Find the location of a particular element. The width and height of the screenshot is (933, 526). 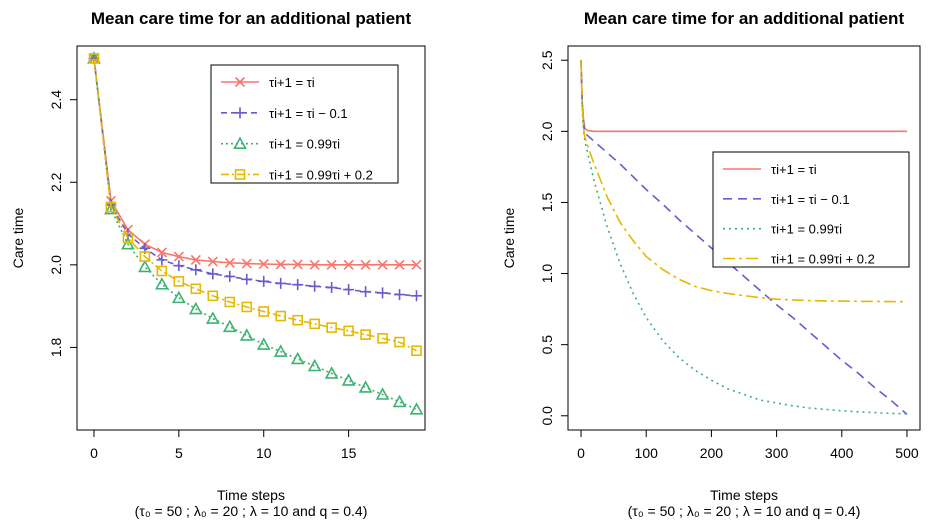

x-tick-label: 100 is located at coordinates (647, 453).